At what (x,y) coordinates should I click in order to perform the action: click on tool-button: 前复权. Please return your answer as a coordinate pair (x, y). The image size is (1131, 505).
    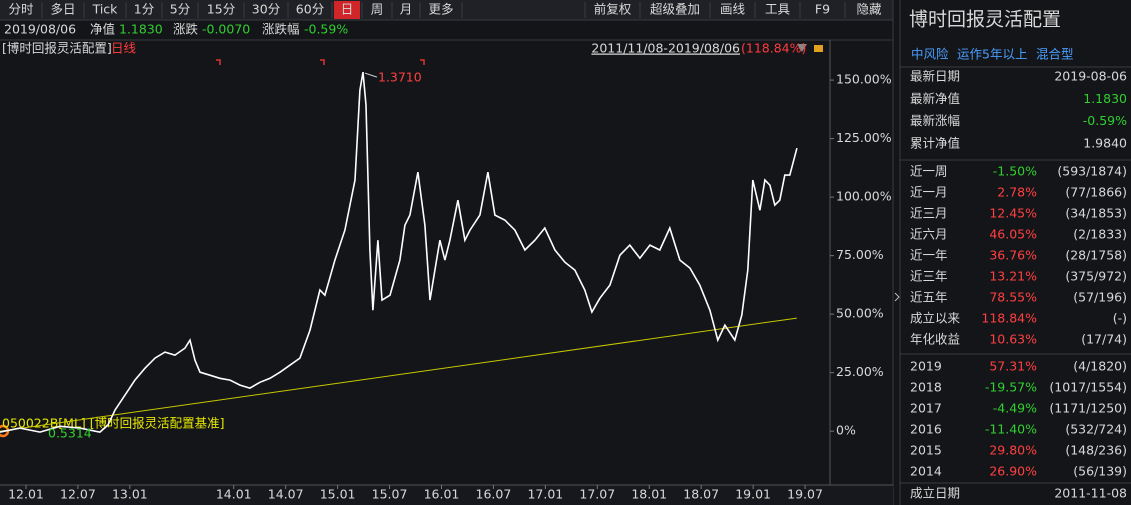
    Looking at the image, I should click on (613, 9).